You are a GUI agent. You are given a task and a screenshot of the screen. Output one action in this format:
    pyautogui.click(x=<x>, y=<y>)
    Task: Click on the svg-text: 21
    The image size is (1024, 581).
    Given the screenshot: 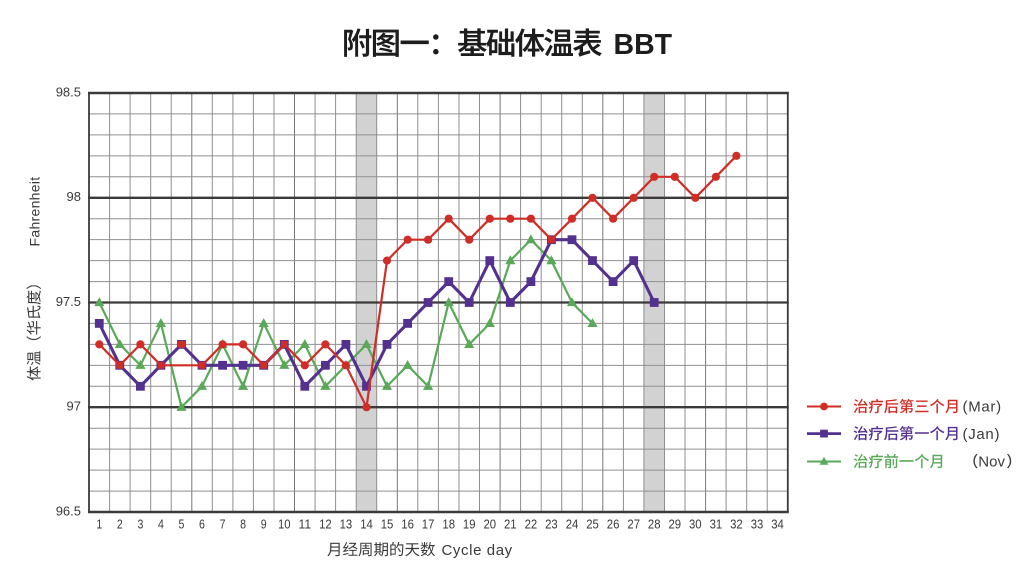 What is the action you would take?
    pyautogui.click(x=510, y=524)
    